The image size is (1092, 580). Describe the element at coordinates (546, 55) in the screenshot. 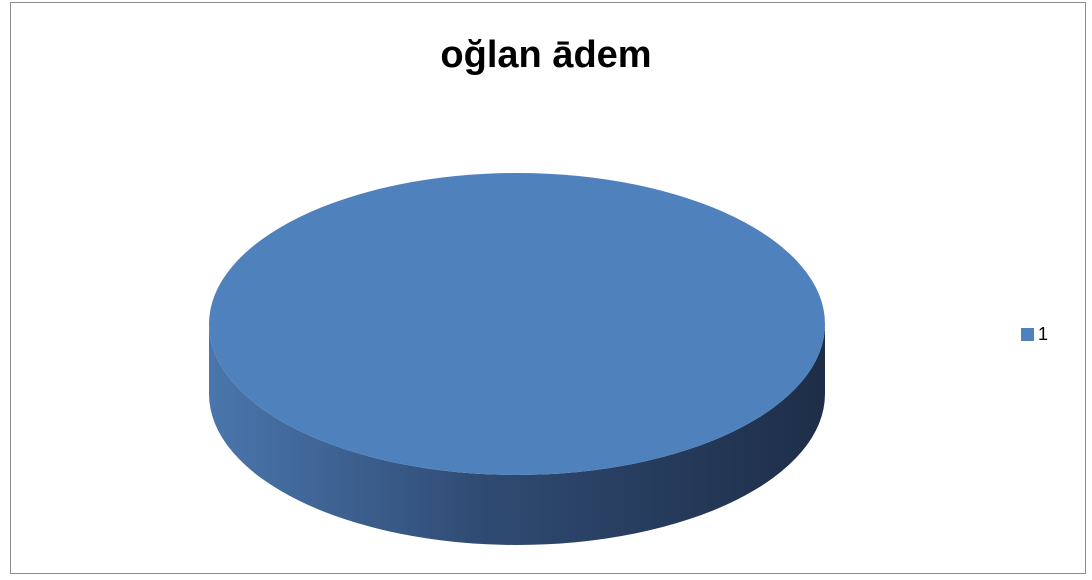

I see `chart-title: oğlan ādem` at that location.